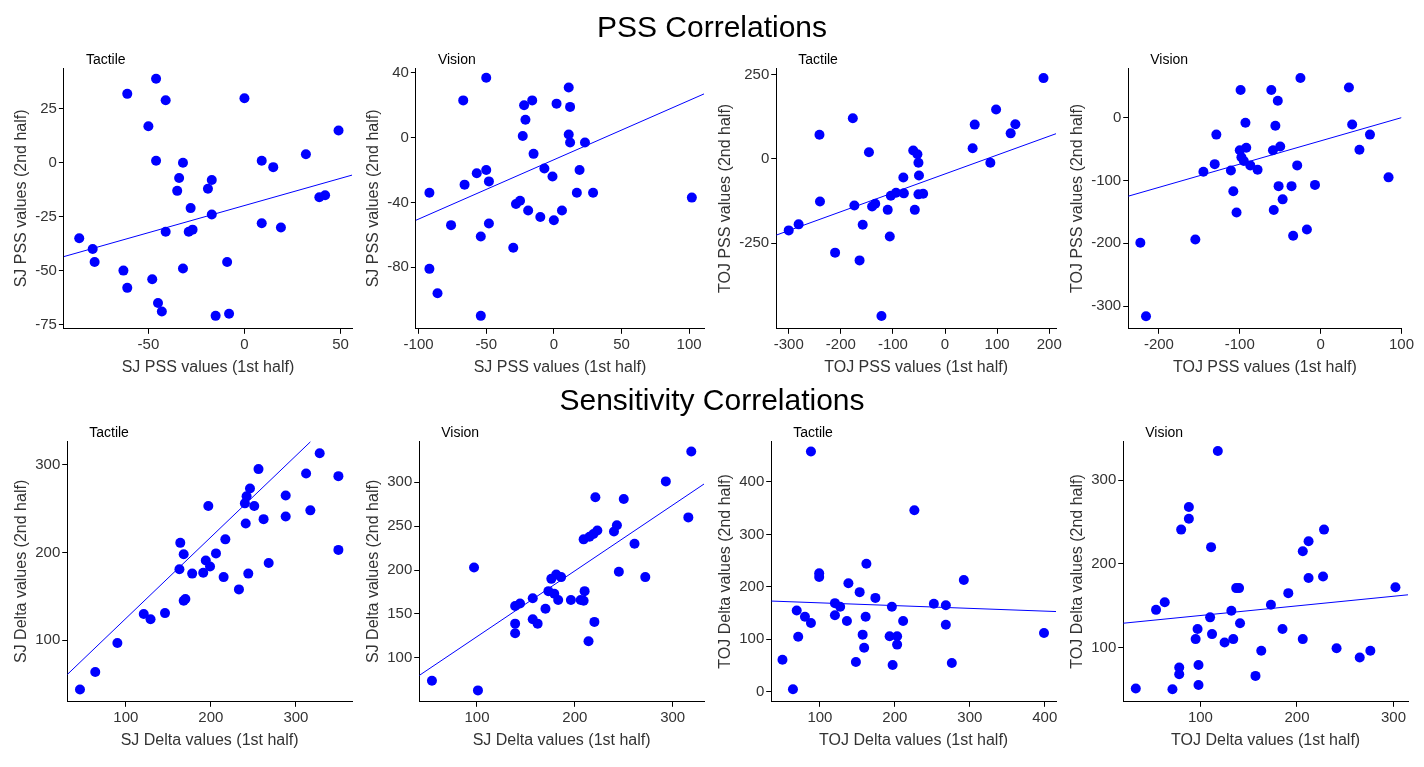 The image size is (1424, 767). I want to click on y-tick-label: 300, so click(400, 481).